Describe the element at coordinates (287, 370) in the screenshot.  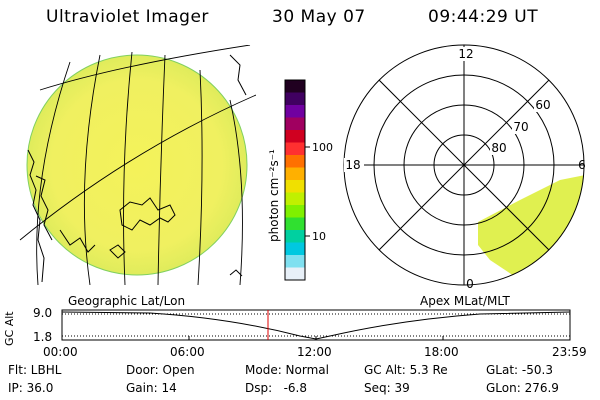
I see `status-mode: Mode: Normal` at that location.